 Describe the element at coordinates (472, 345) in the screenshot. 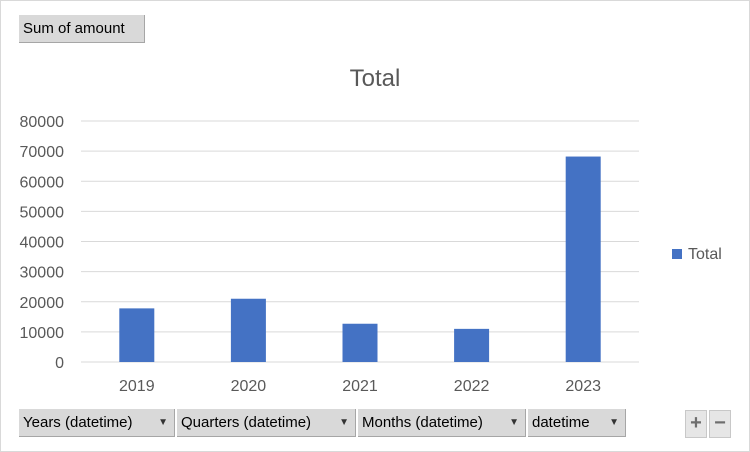

I see `bar-2022` at that location.